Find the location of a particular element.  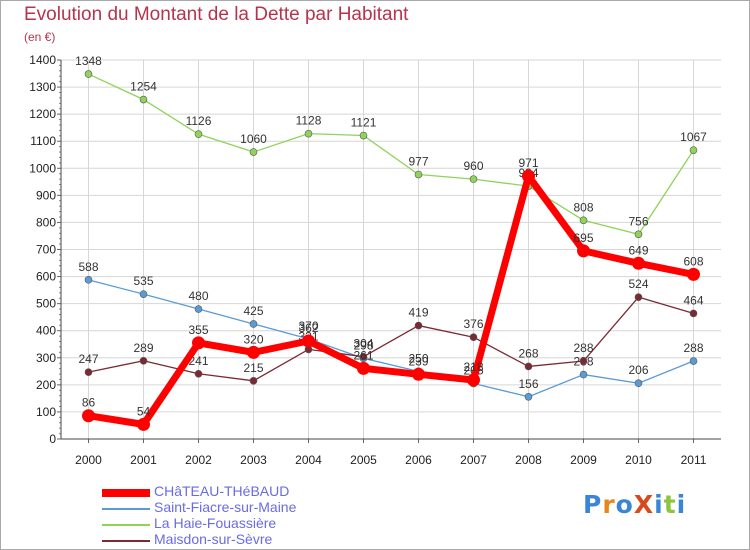

x-tick-label: 2010 is located at coordinates (638, 460).